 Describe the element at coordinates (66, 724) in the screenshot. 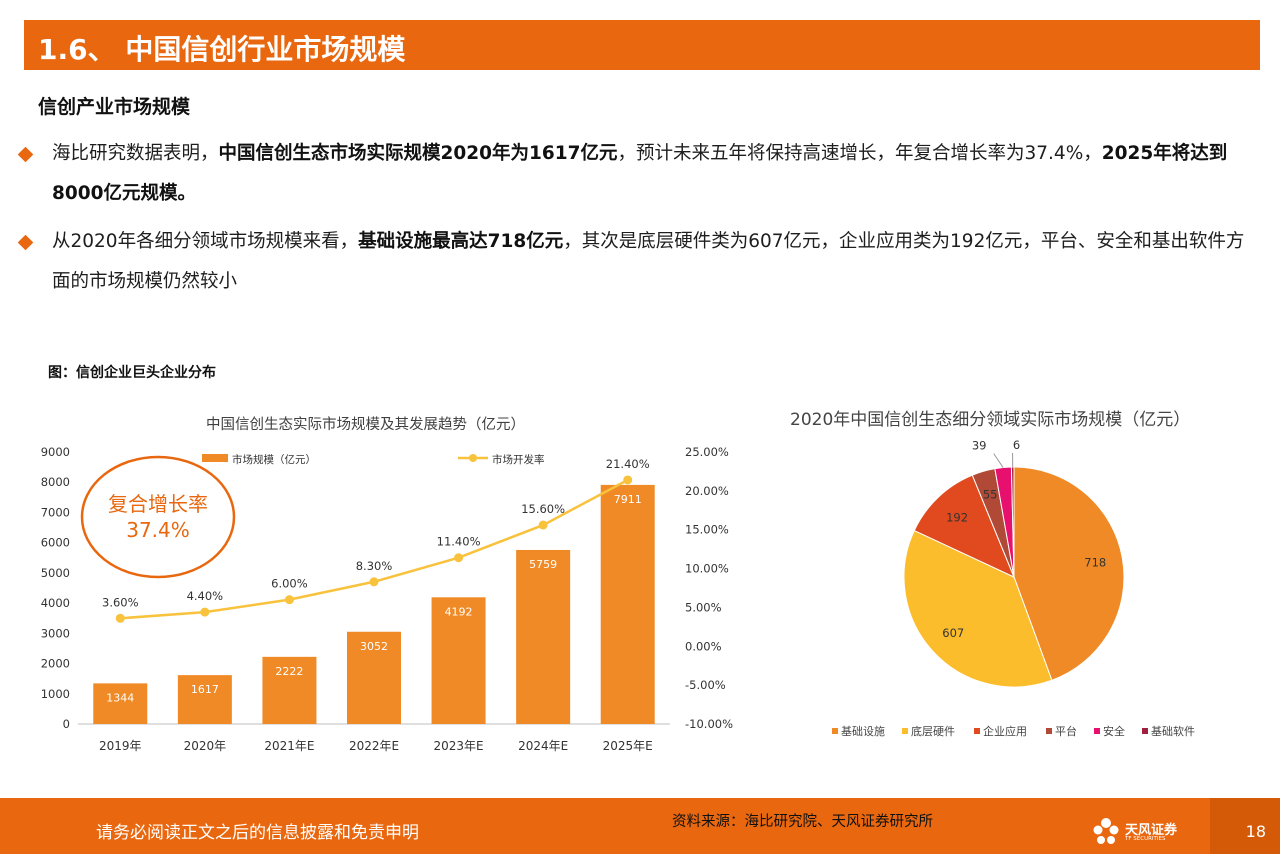

I see `y-tick-label: 0` at that location.